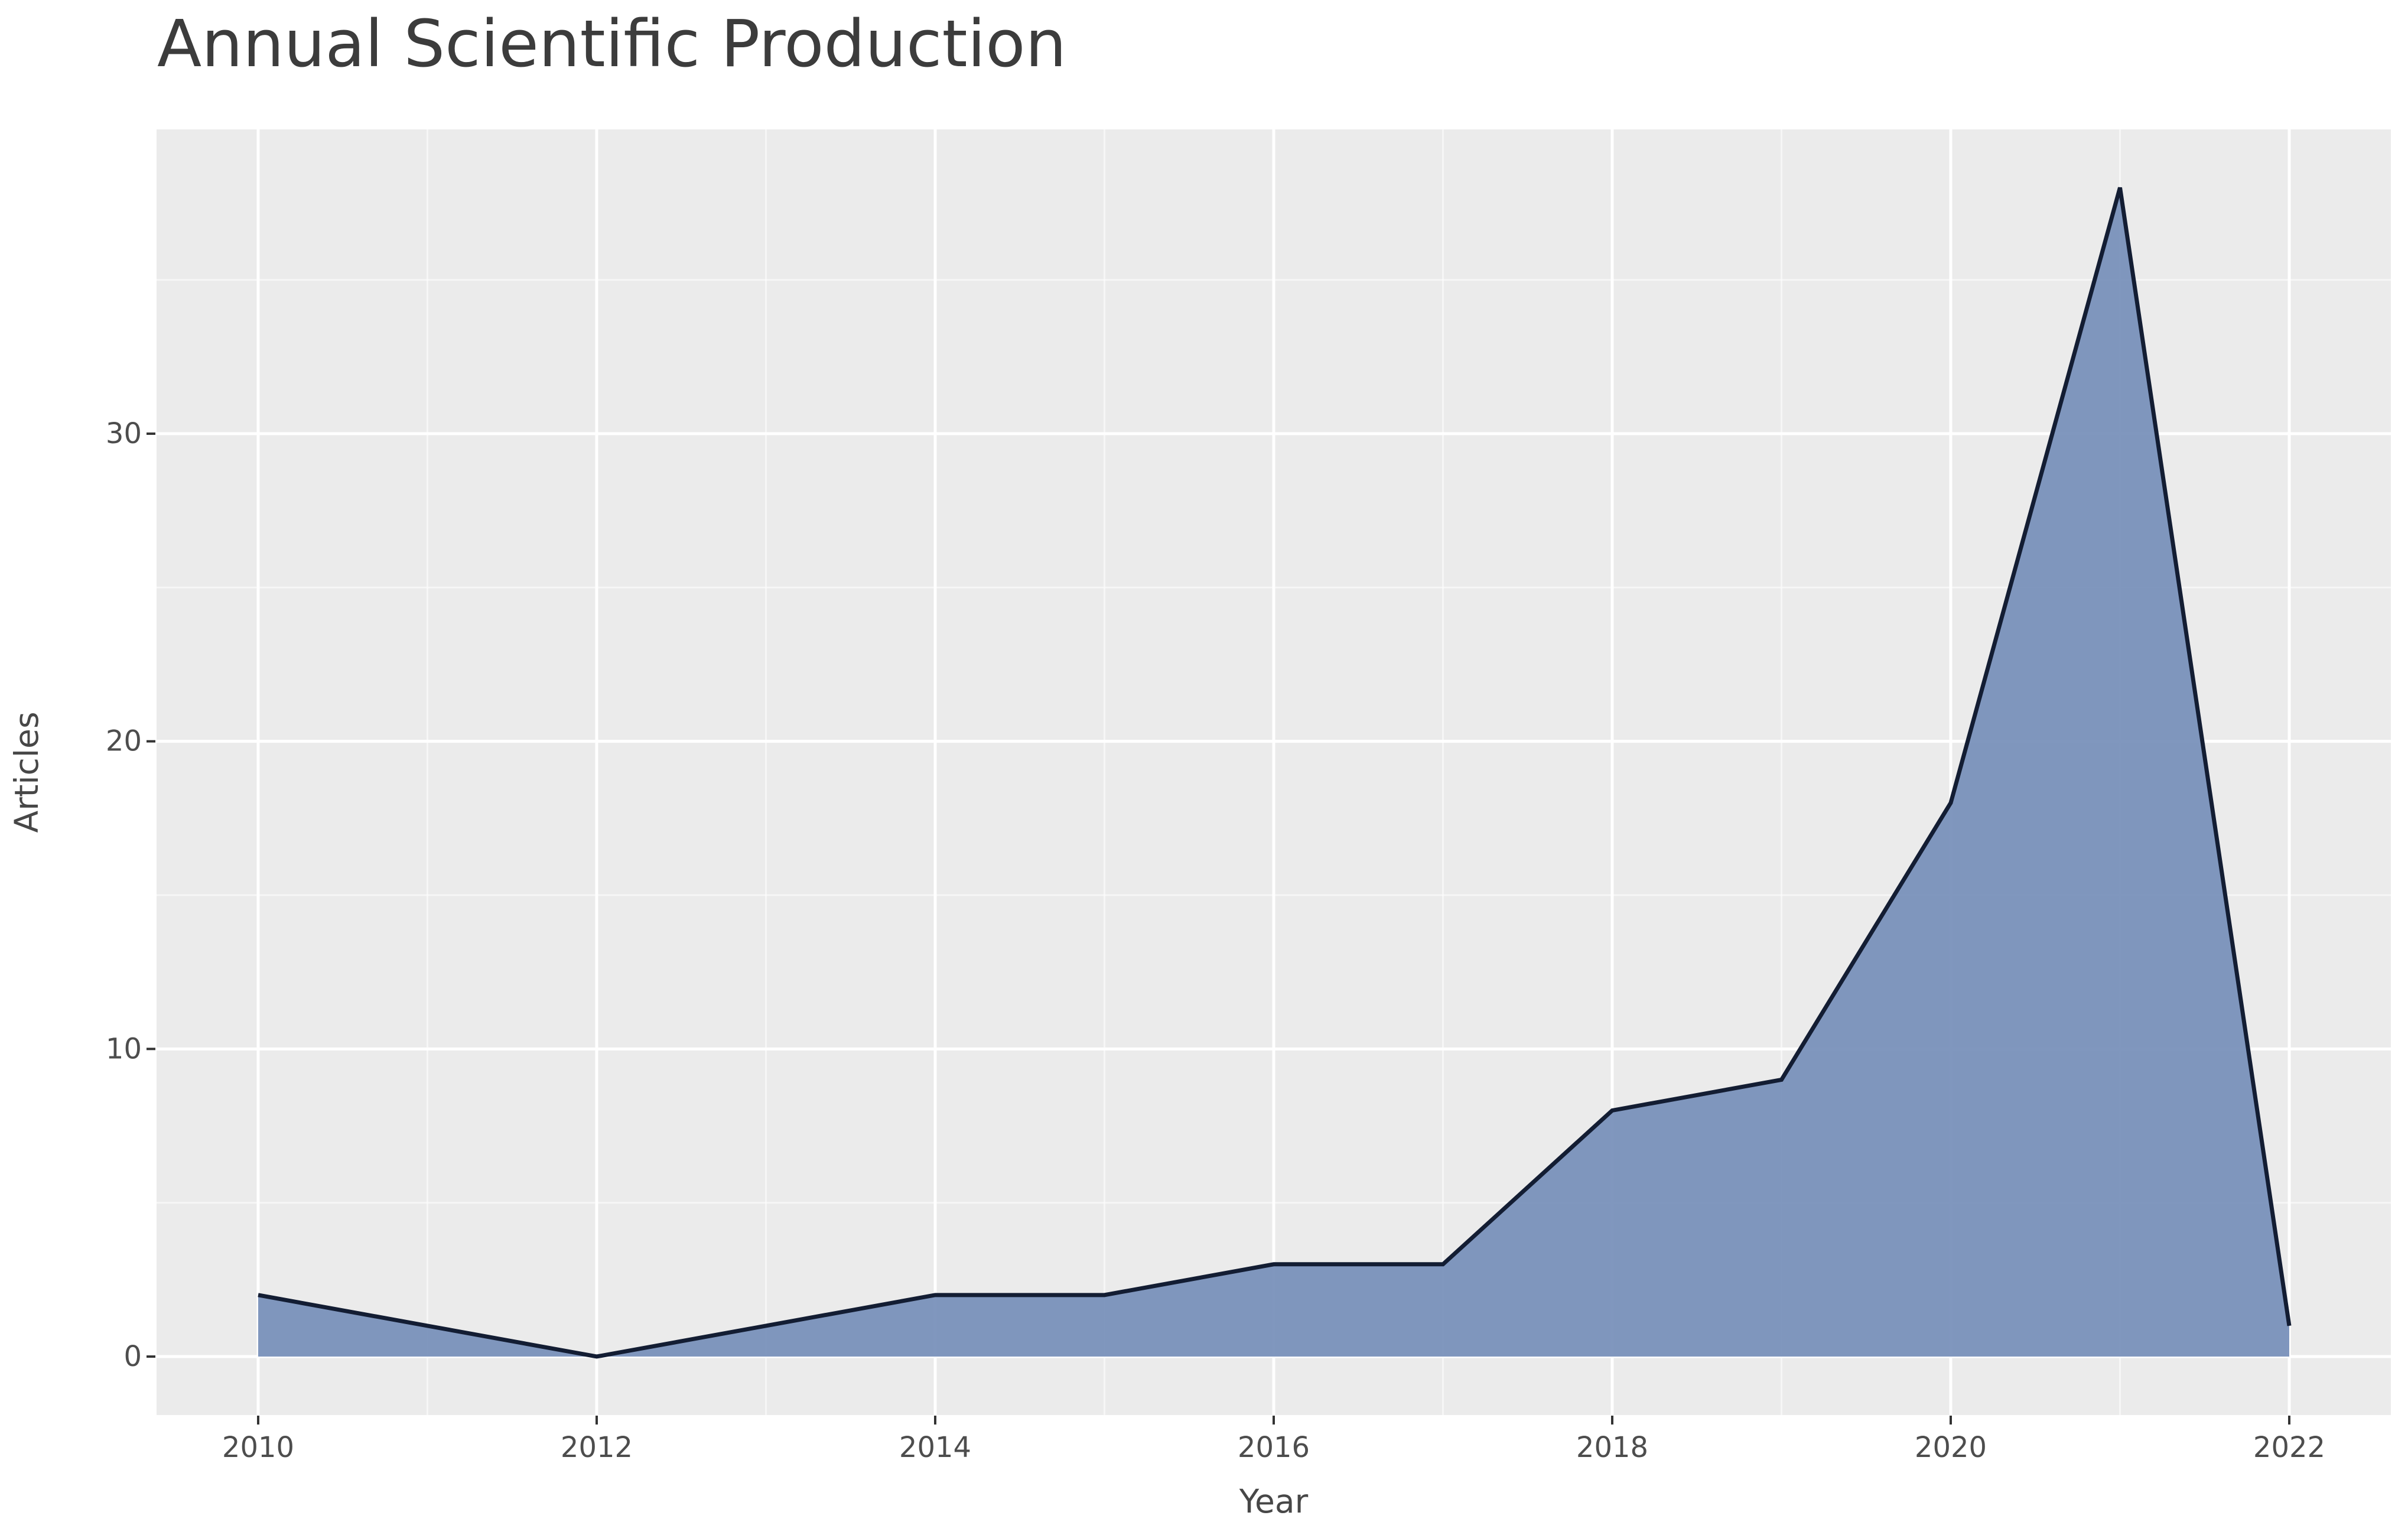 The image size is (2408, 1522). Describe the element at coordinates (1274, 1447) in the screenshot. I see `x-tick-label-2016: 2016` at that location.